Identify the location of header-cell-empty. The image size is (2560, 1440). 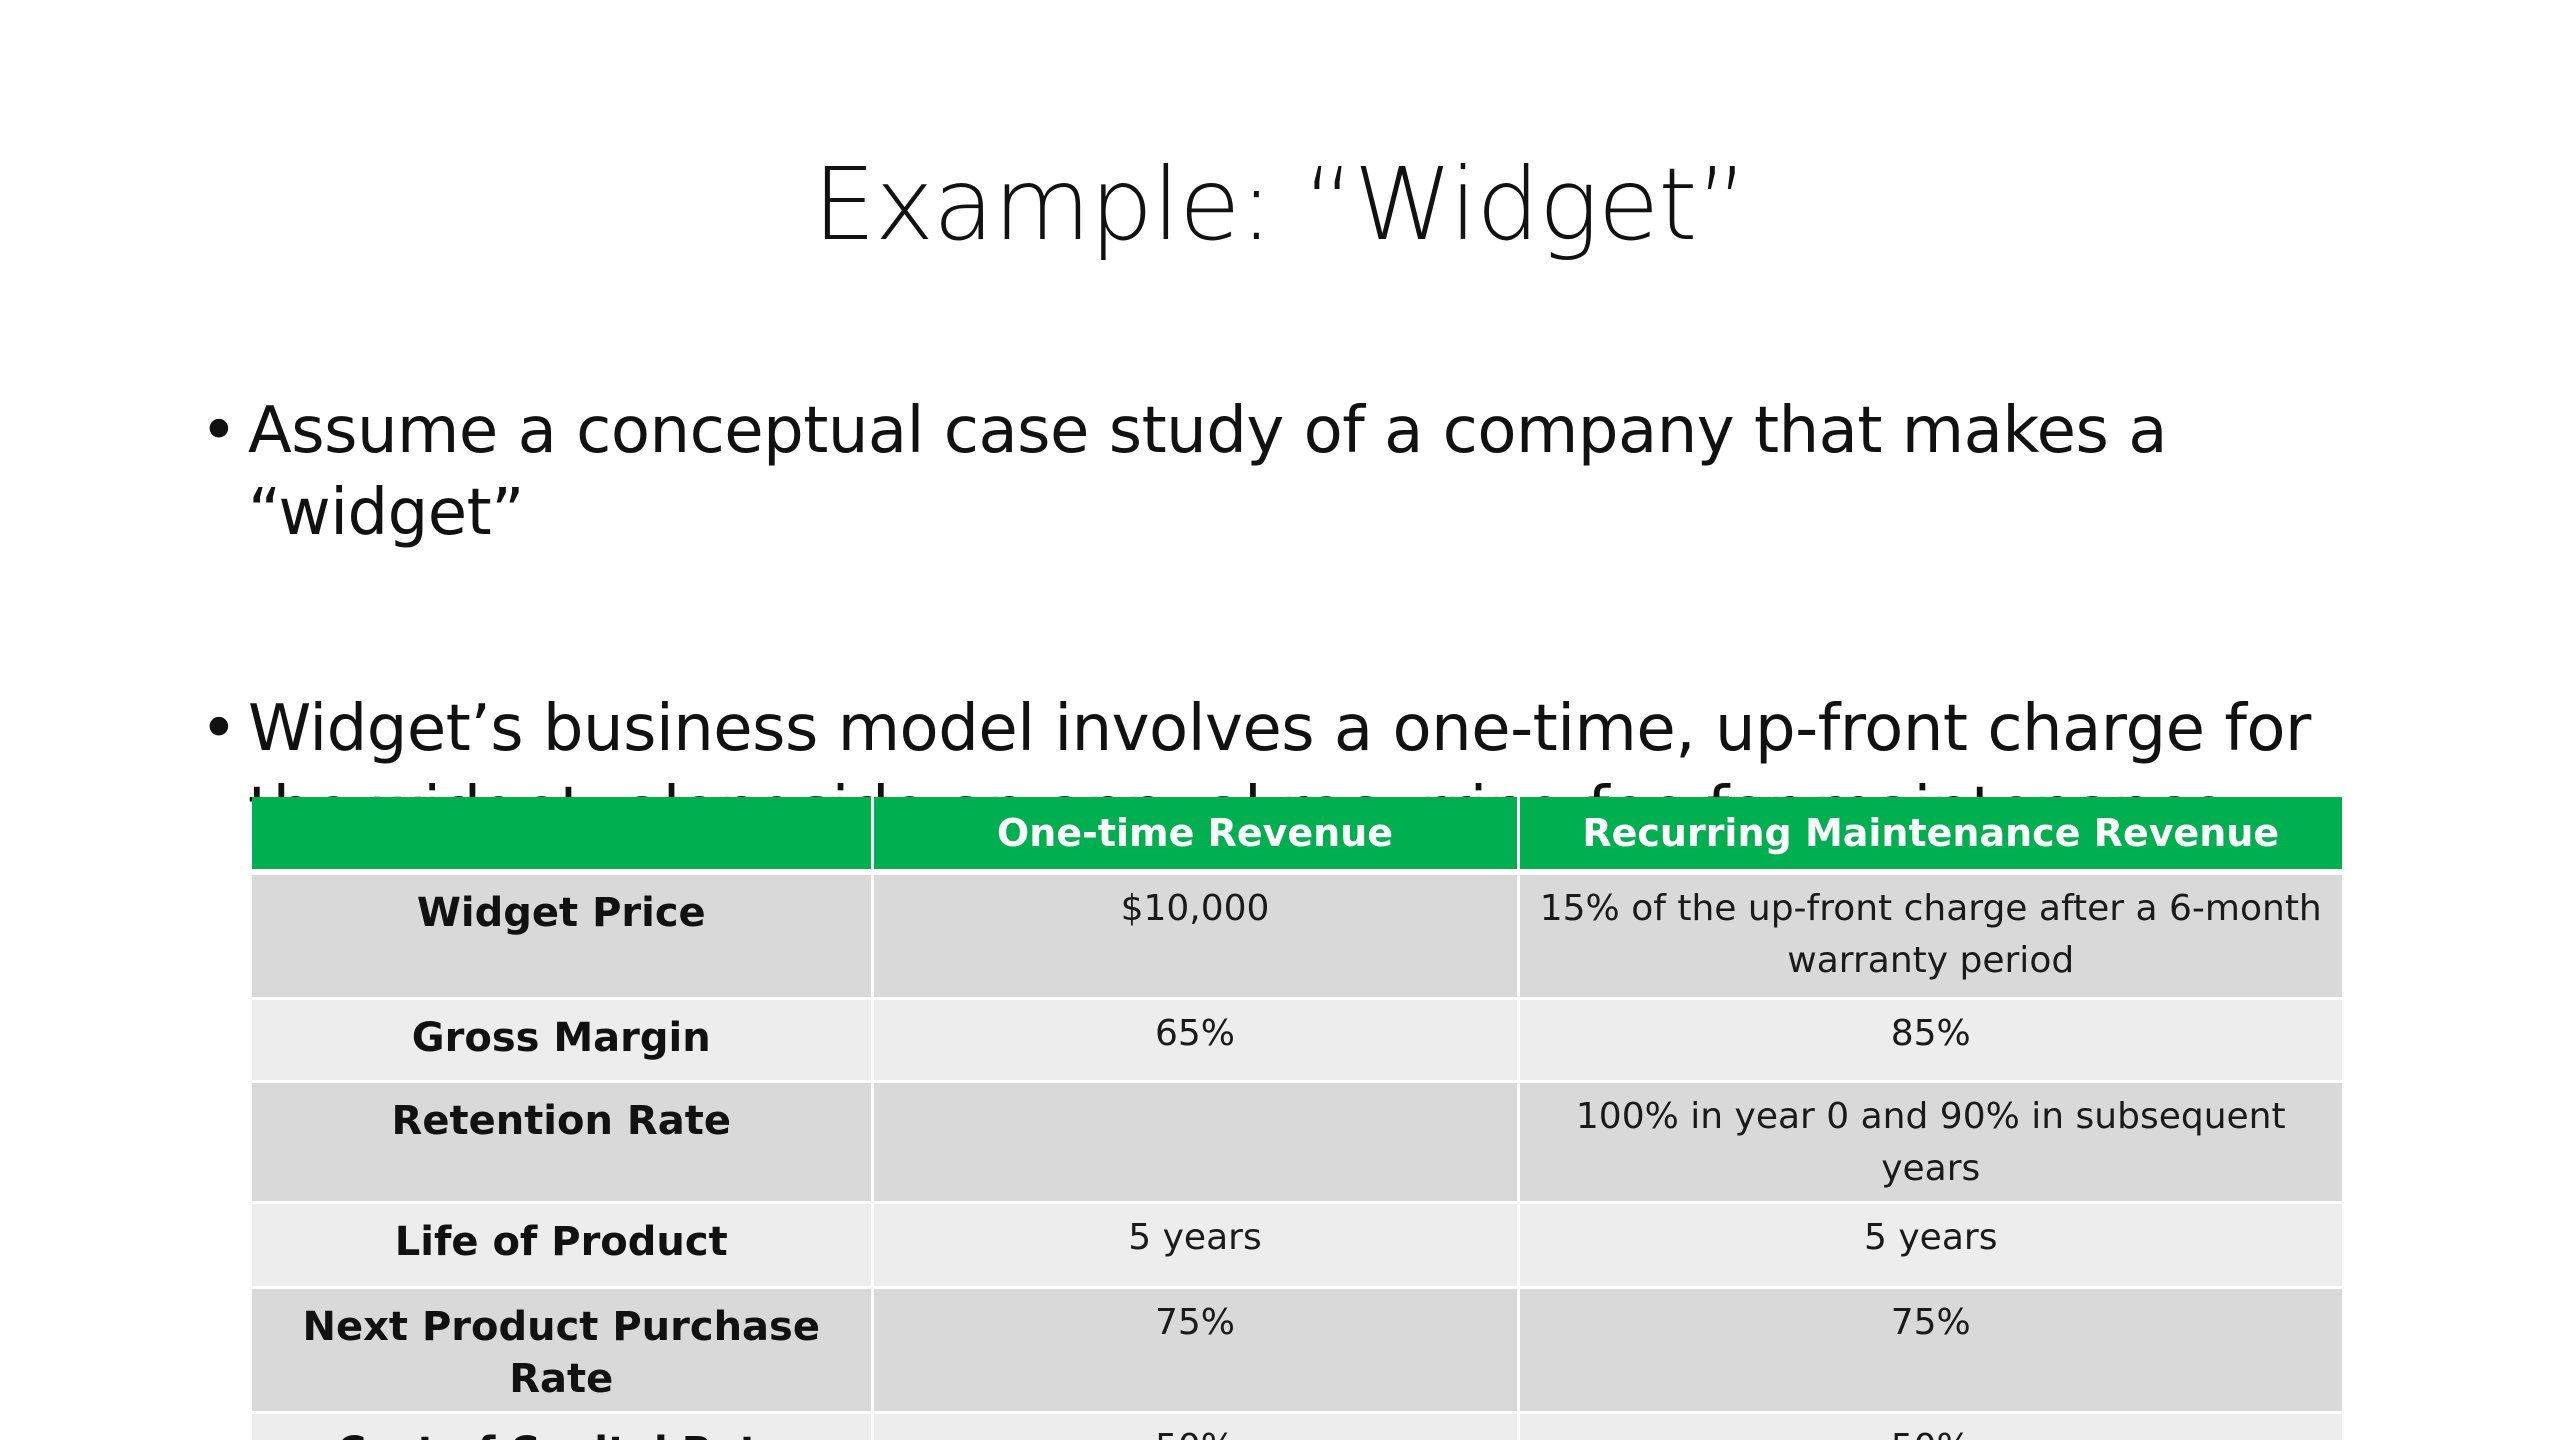
(563, 836).